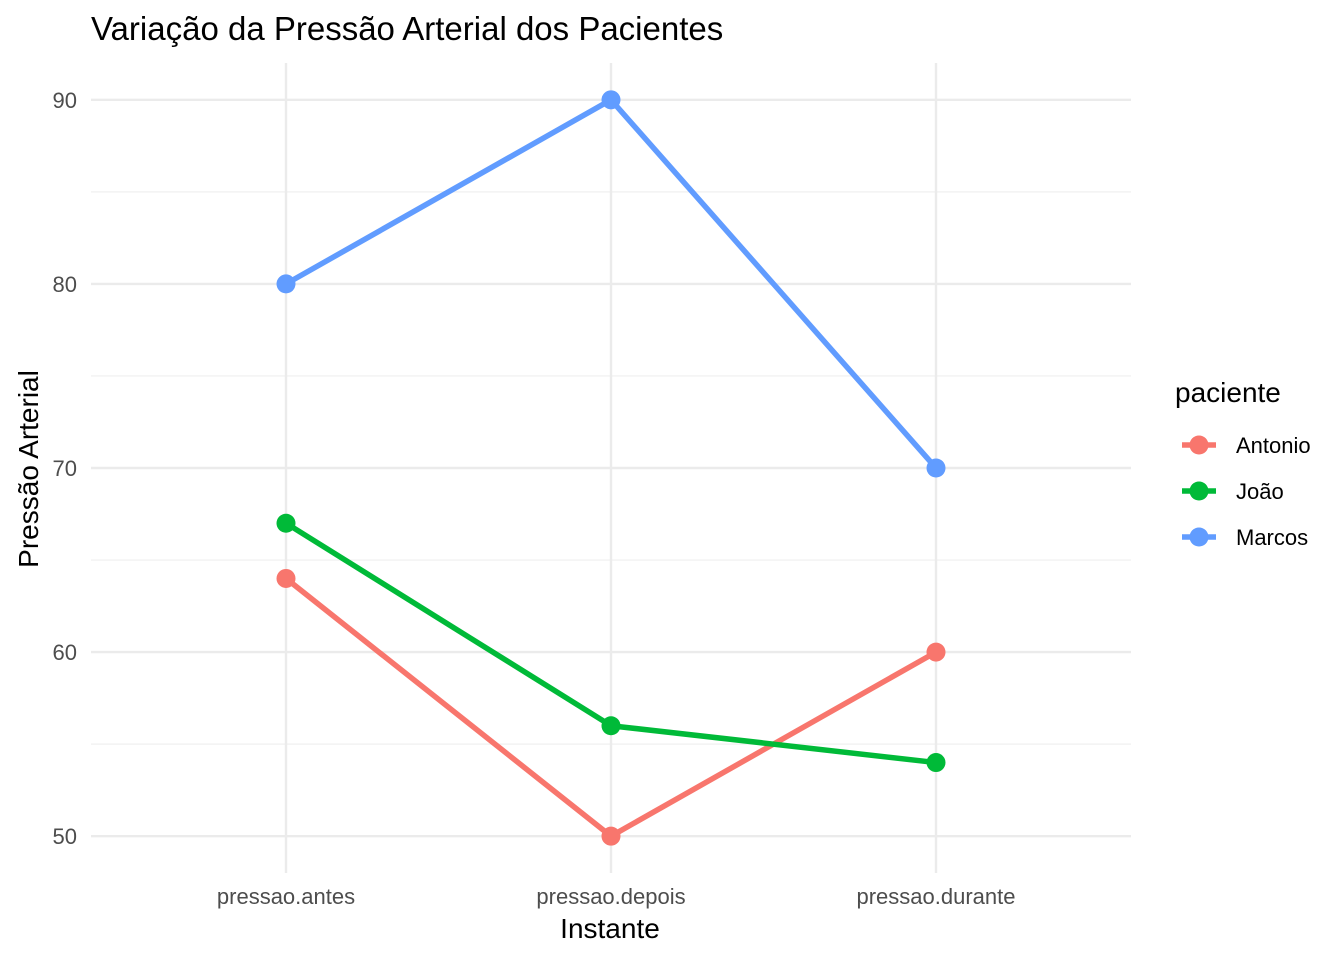 This screenshot has height=960, width=1344. Describe the element at coordinates (1199, 491) in the screenshot. I see `legend-key-point-joao` at that location.